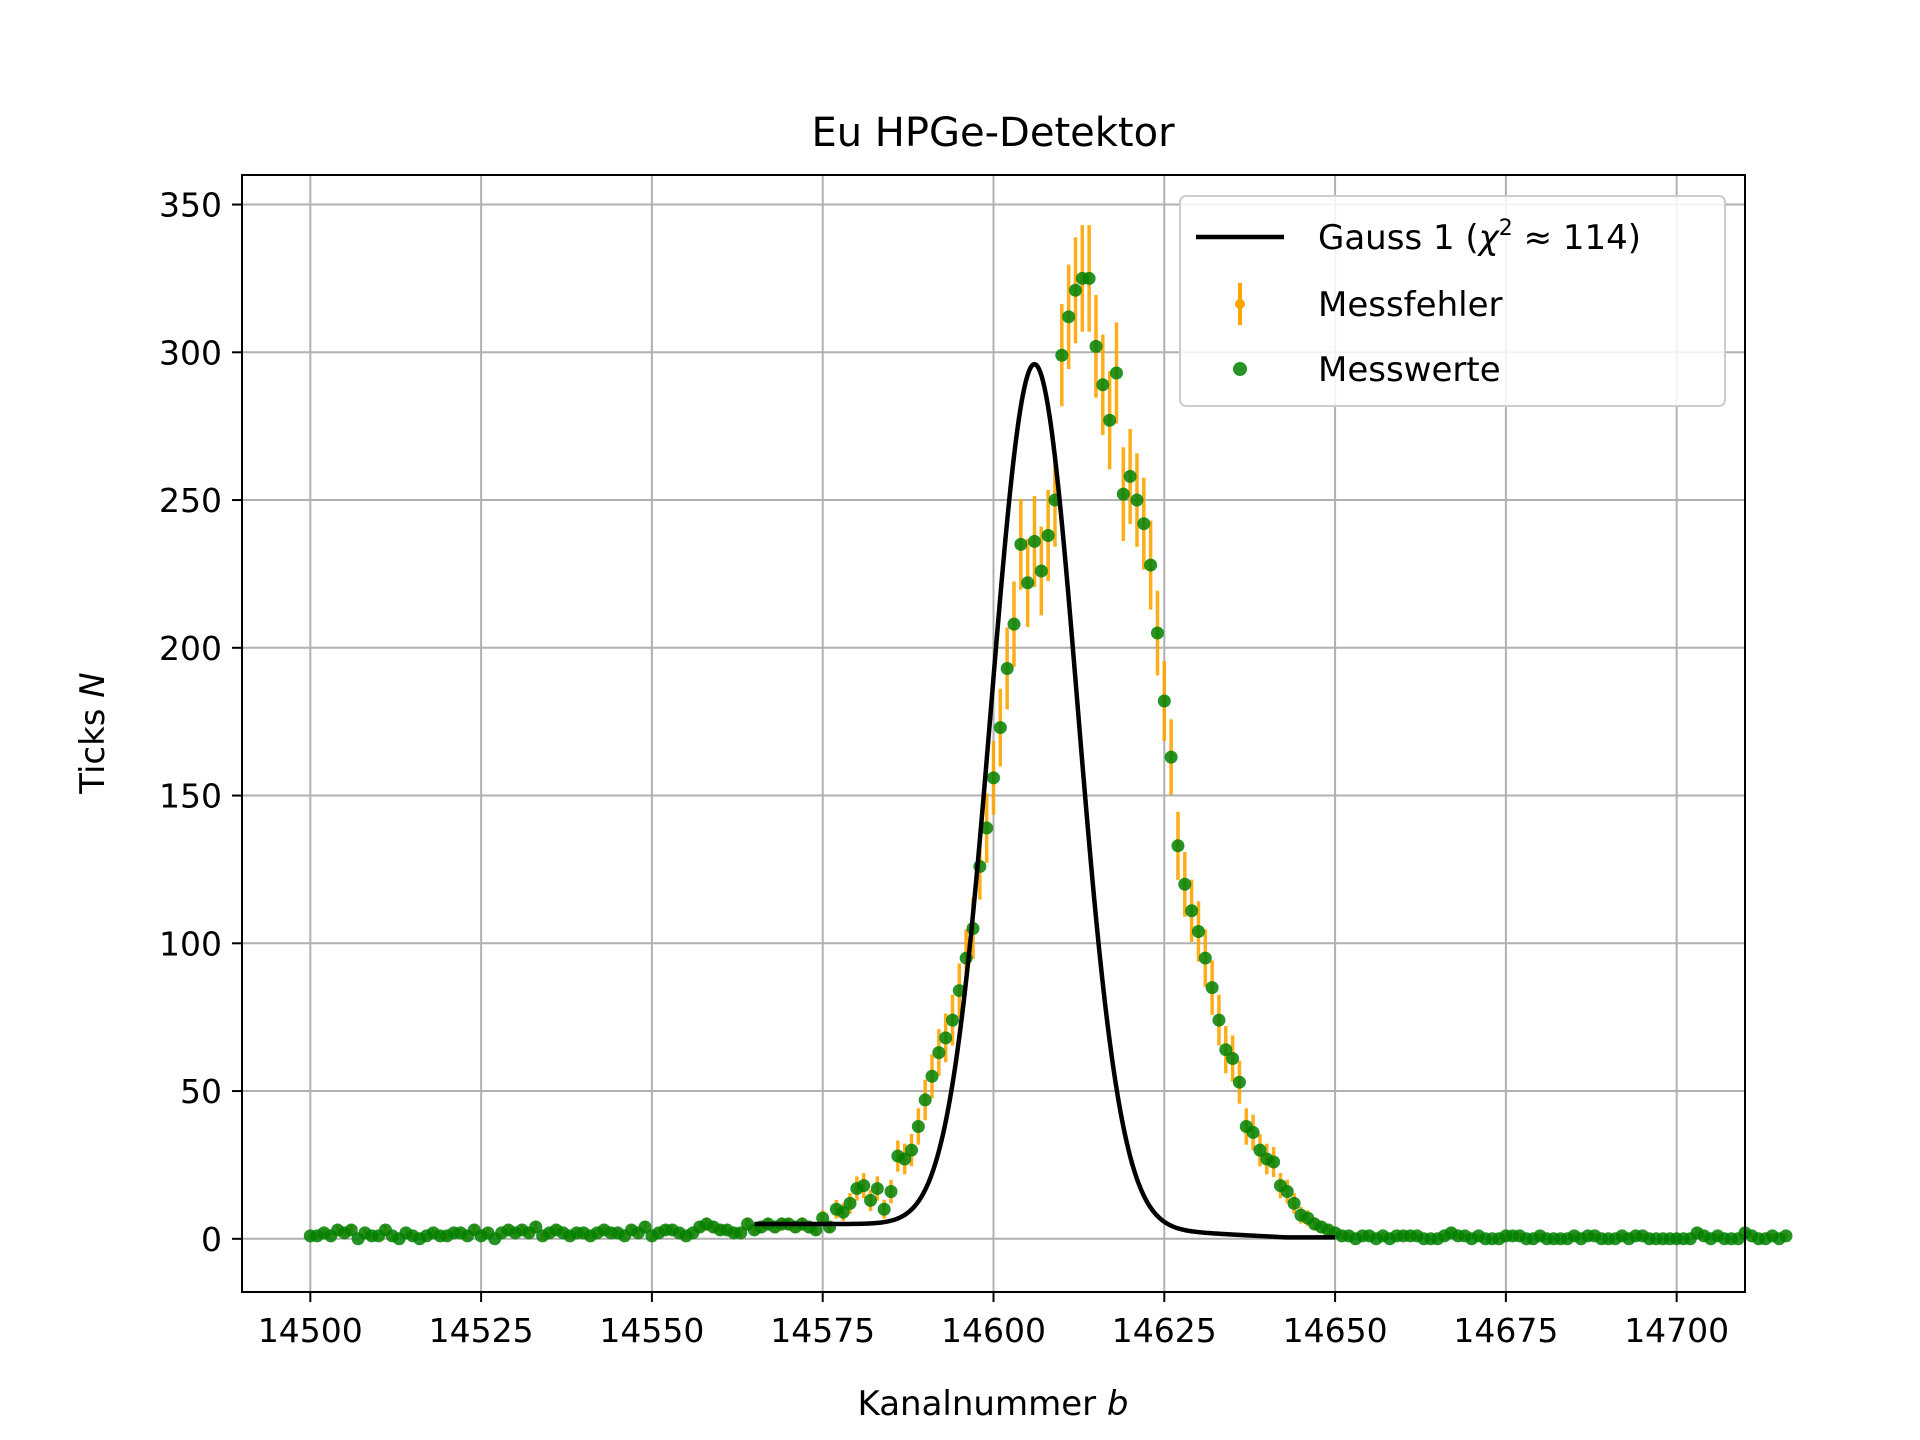 The height and width of the screenshot is (1440, 1920). What do you see at coordinates (190, 500) in the screenshot?
I see `y-tick-label: 250` at bounding box center [190, 500].